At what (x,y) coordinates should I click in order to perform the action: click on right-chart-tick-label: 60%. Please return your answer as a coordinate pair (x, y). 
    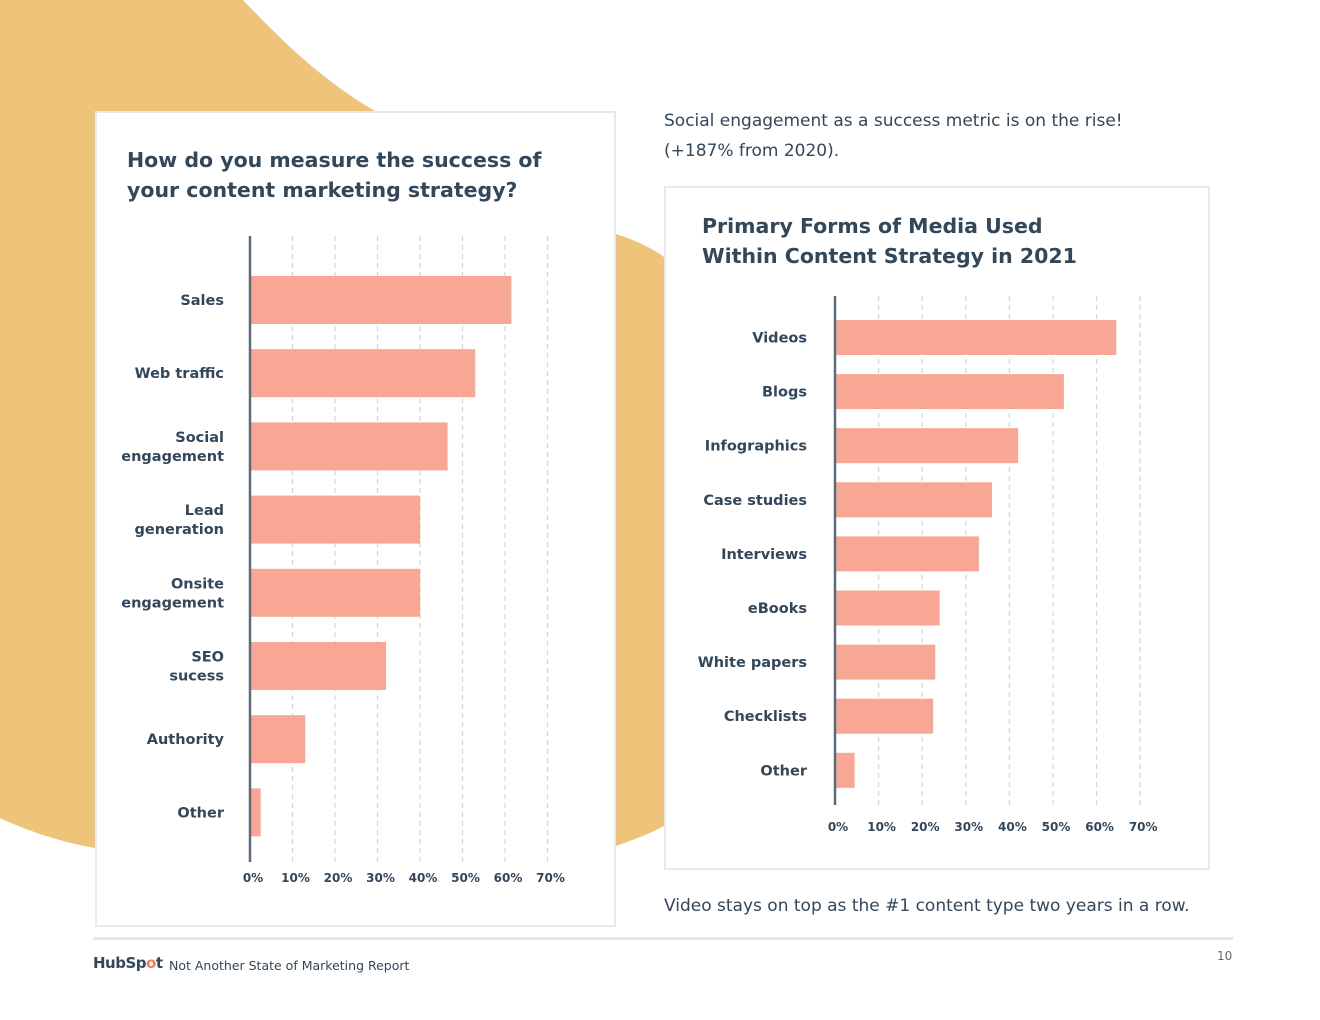
    Looking at the image, I should click on (1099, 827).